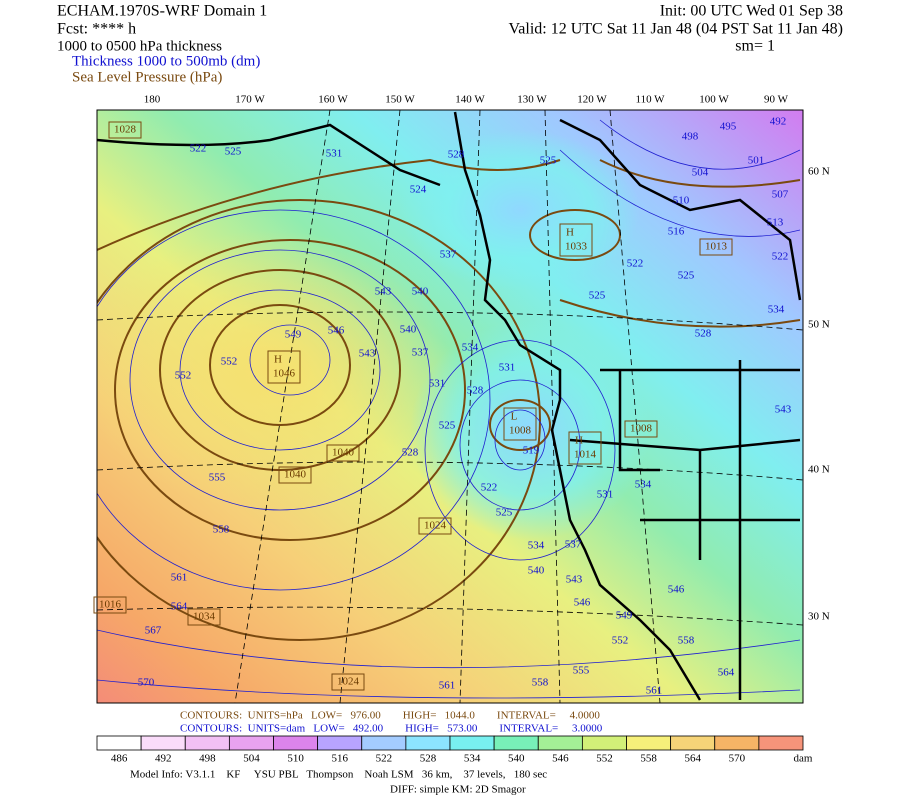 The image size is (900, 800). Describe the element at coordinates (348, 682) in the screenshot. I see `pressure-label: 1024` at that location.